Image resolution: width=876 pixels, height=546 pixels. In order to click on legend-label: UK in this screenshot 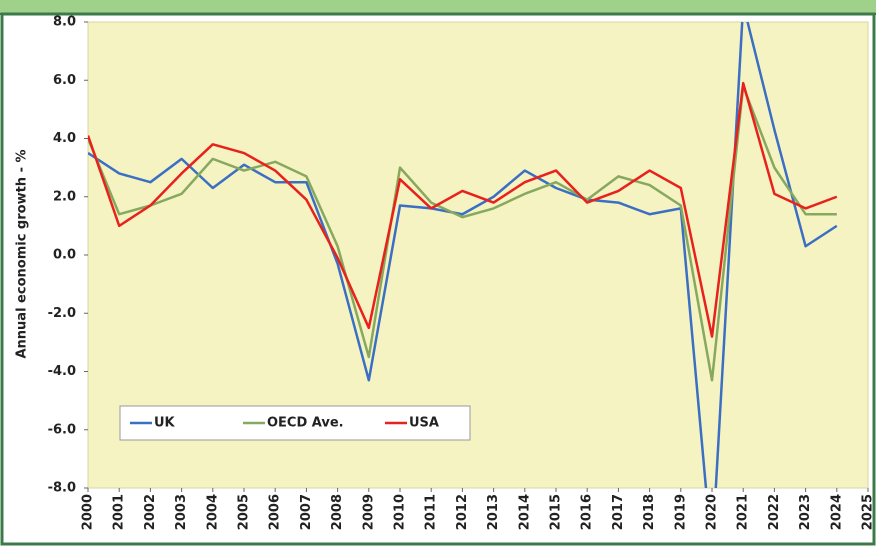, I will do `click(165, 423)`.